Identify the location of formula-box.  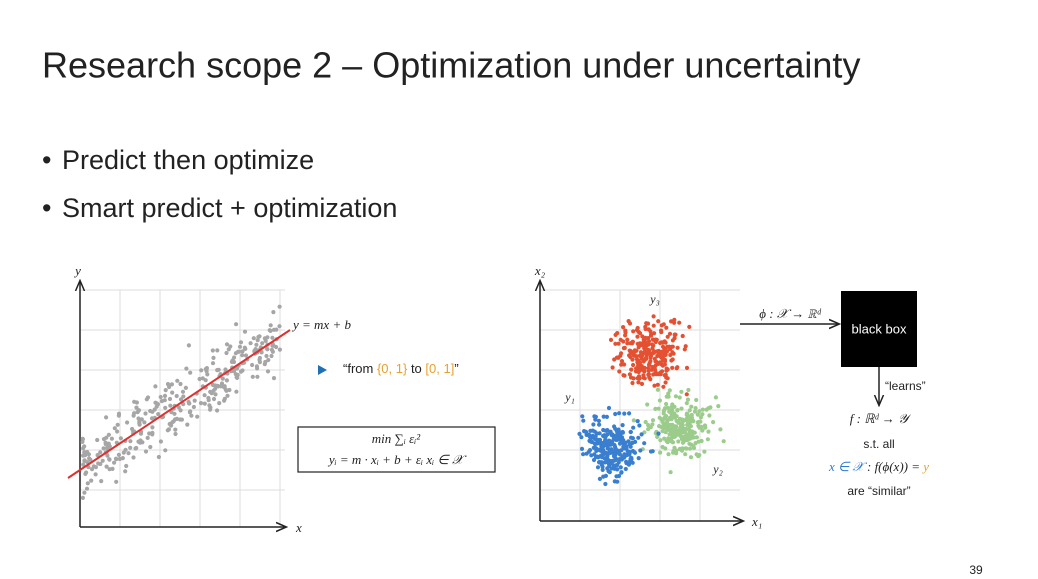
(396, 449).